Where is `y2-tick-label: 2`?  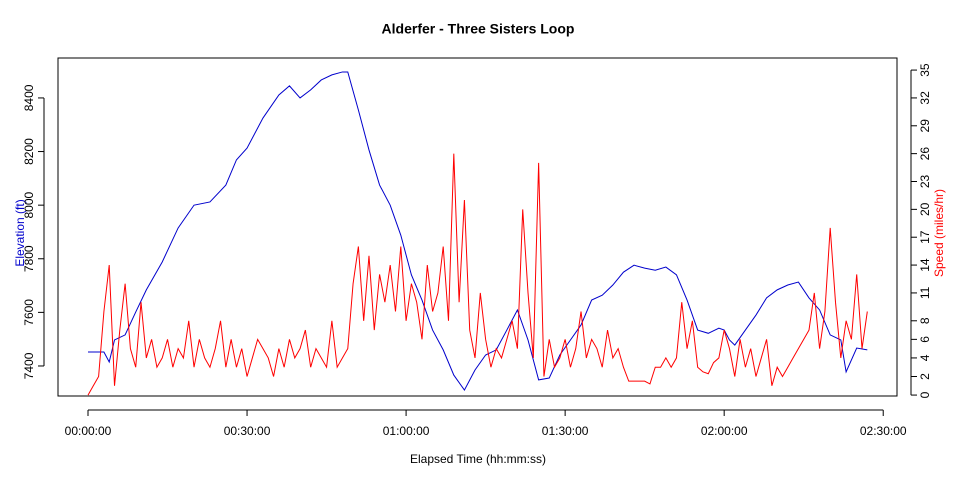
y2-tick-label: 2 is located at coordinates (925, 376).